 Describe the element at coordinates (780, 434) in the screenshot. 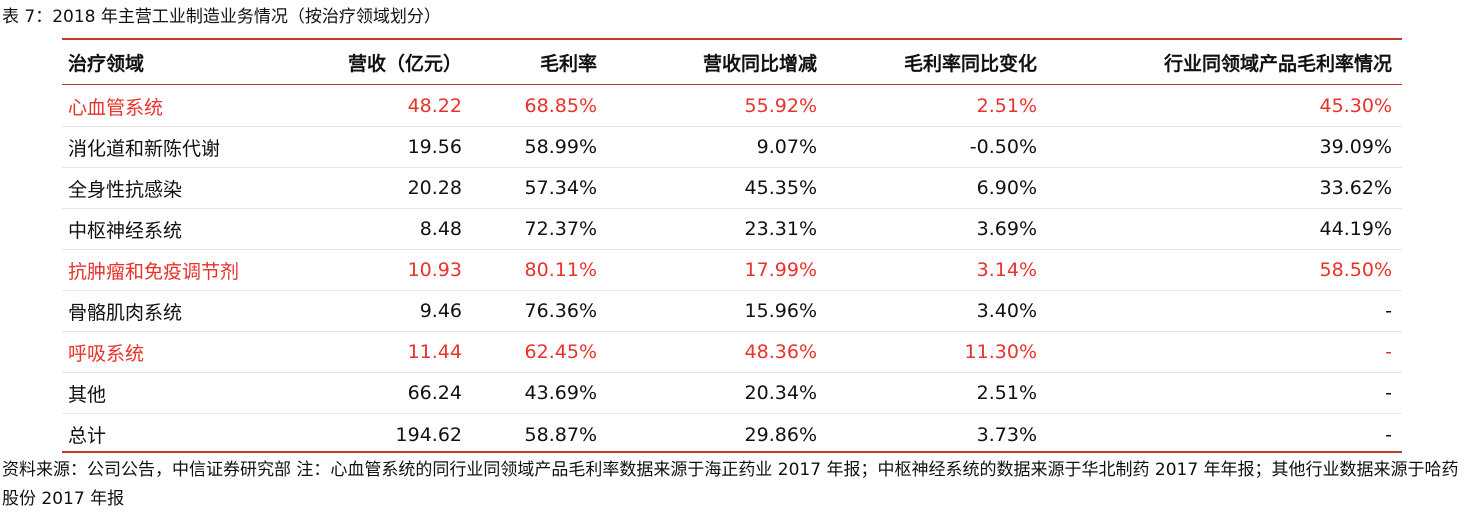

I see `cell-revenue-yoy: 29.86%` at that location.